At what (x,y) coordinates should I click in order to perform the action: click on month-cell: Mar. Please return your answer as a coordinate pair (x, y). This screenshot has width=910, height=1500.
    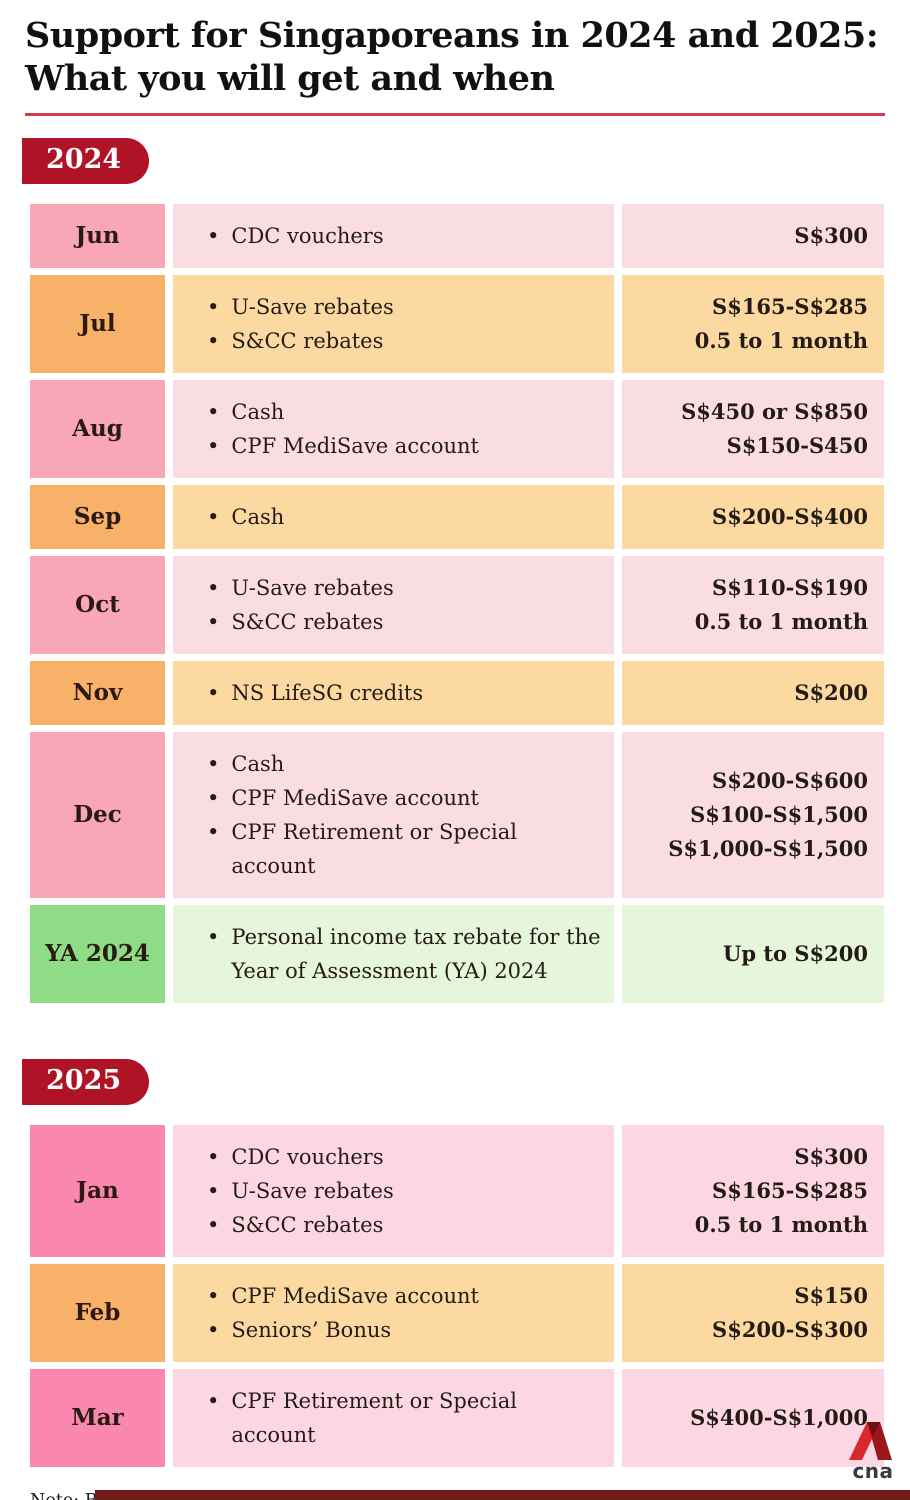
    Looking at the image, I should click on (97, 1417).